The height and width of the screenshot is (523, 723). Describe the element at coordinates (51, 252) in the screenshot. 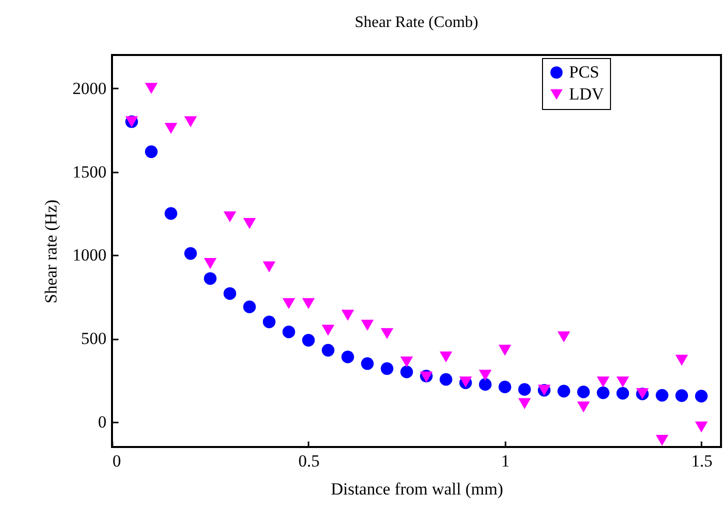

I see `y-axis-title: Shear rate (Hz)` at that location.